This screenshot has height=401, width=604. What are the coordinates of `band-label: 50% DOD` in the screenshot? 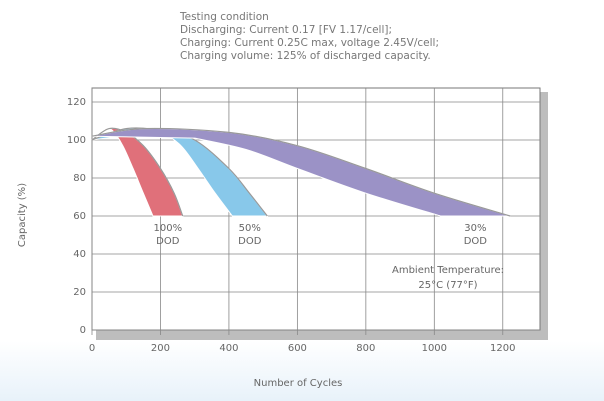 It's located at (250, 235).